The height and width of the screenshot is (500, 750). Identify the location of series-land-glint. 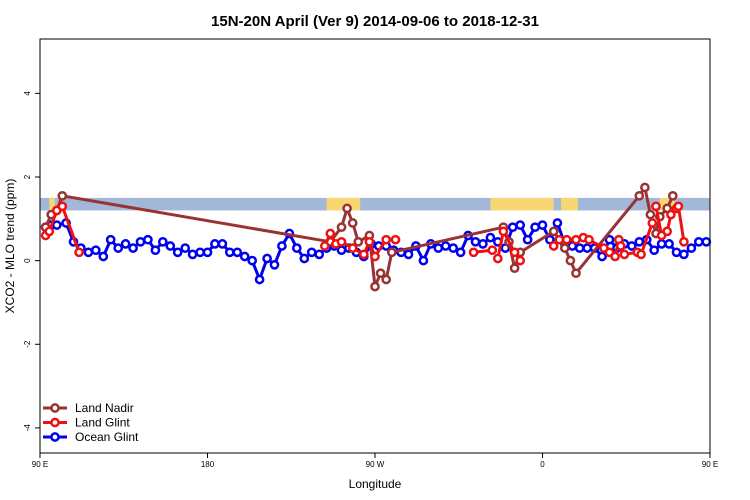
(364, 233).